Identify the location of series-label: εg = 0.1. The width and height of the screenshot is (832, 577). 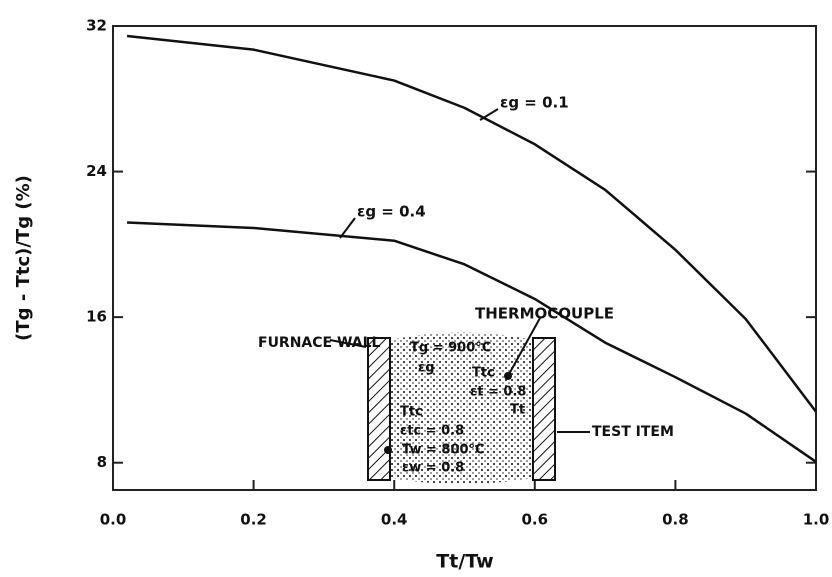
(534, 103).